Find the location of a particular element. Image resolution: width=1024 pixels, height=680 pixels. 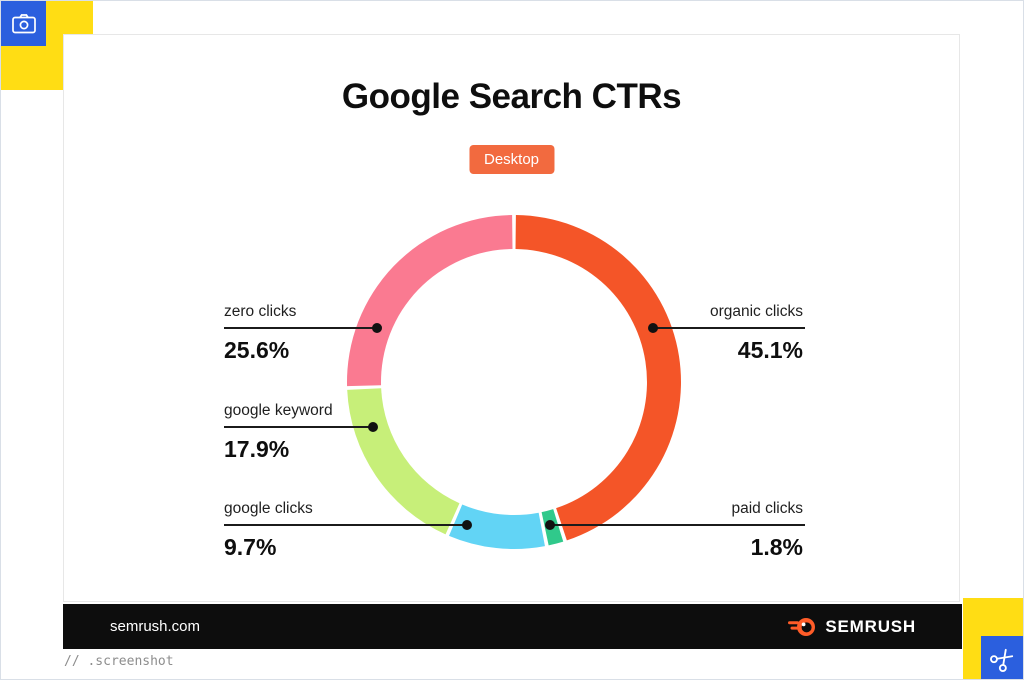

page-title: Google Search CTRs is located at coordinates (511, 96).